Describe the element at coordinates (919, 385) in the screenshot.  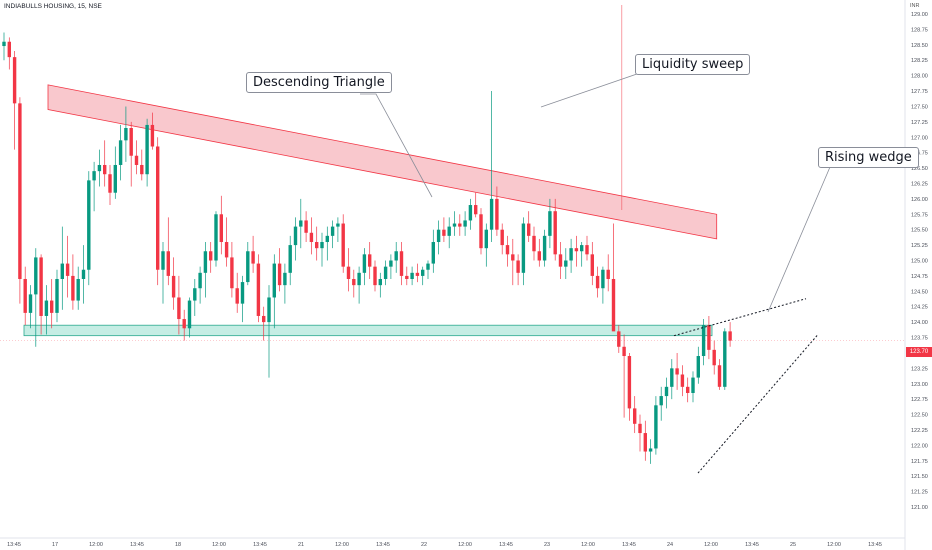
I see `y-tick-label: 123.00` at that location.